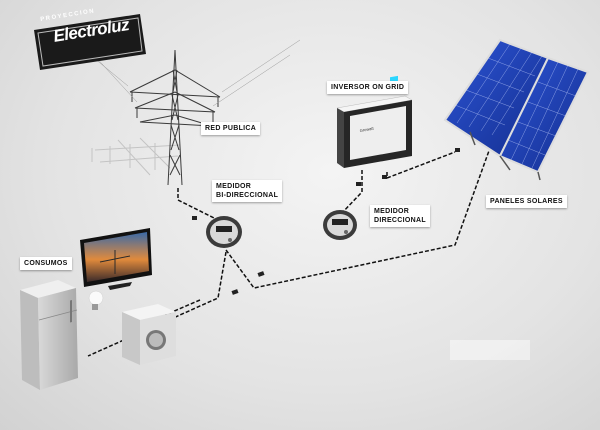 Image resolution: width=600 pixels, height=430 pixels. Describe the element at coordinates (149, 334) in the screenshot. I see `washing-machine` at that location.